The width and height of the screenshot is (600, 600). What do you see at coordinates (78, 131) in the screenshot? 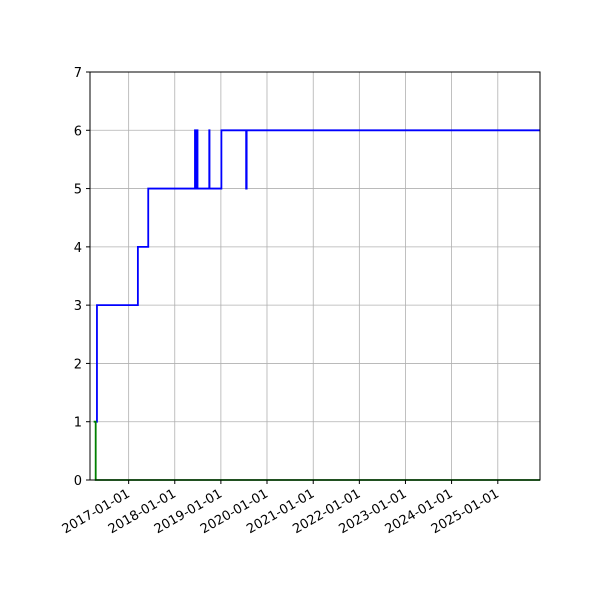
I see `y-tick-label: 6` at bounding box center [78, 131].